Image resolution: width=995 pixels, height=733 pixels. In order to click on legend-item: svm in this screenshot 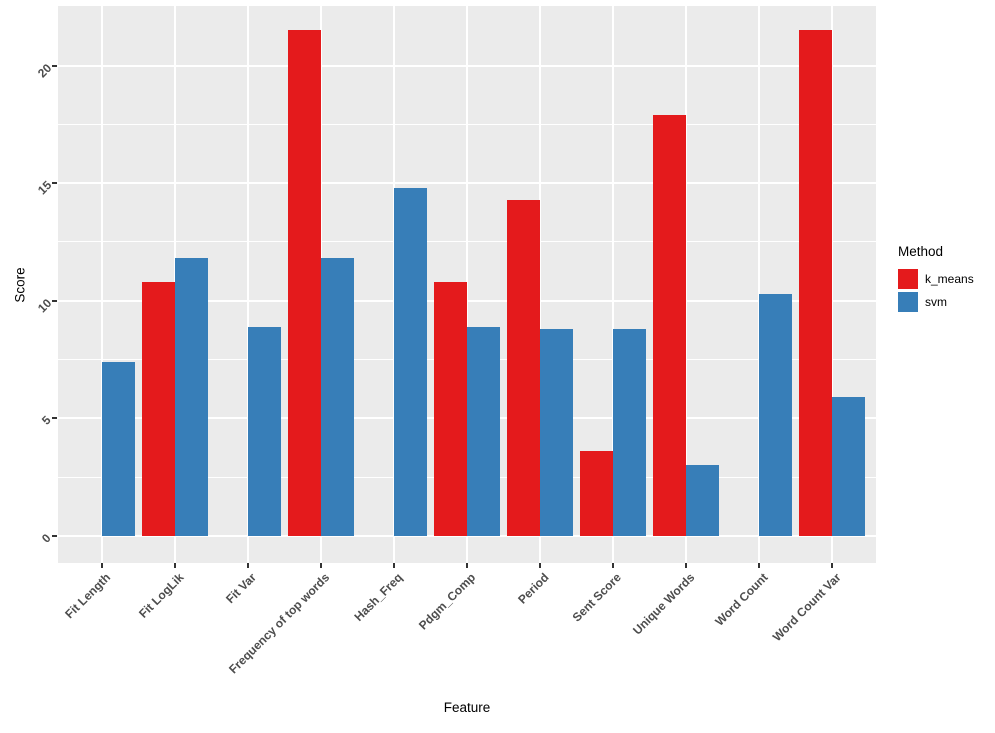, I will do `click(936, 302)`.